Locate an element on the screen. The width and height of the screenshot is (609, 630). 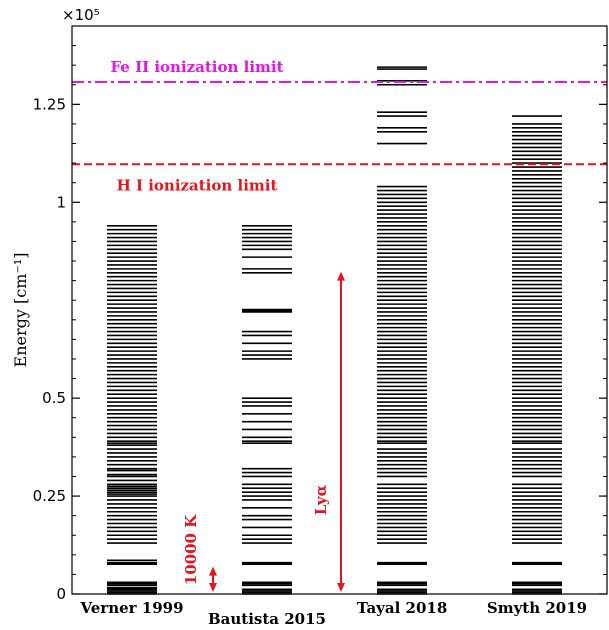
annotation-label: Lyα is located at coordinates (321, 499).